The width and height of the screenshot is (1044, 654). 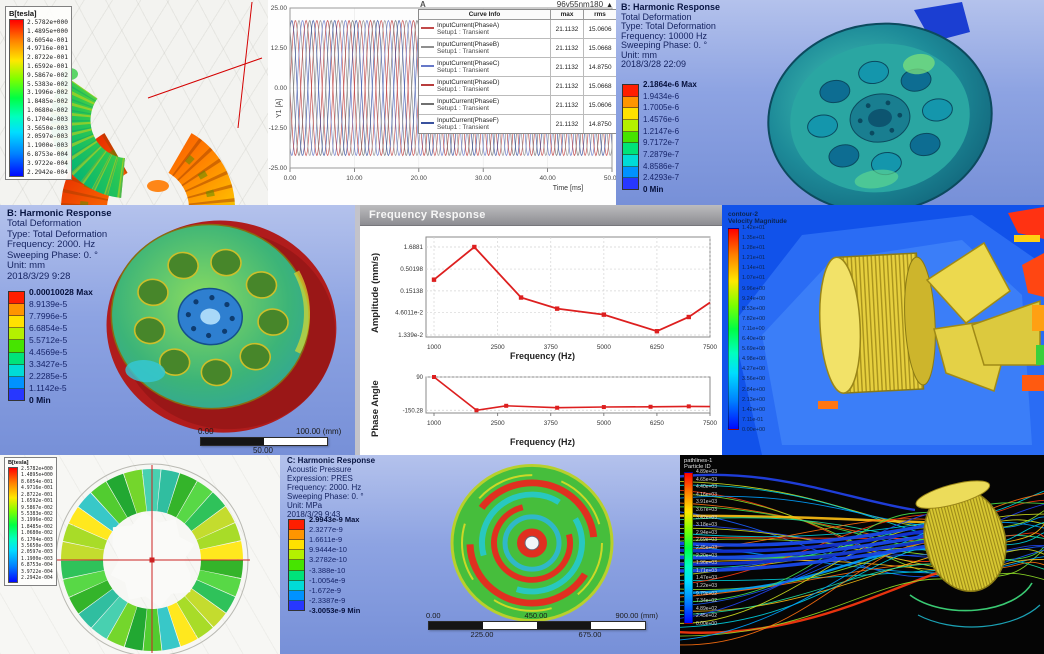 What do you see at coordinates (278, 168) in the screenshot?
I see `svg-text: -25.00` at bounding box center [278, 168].